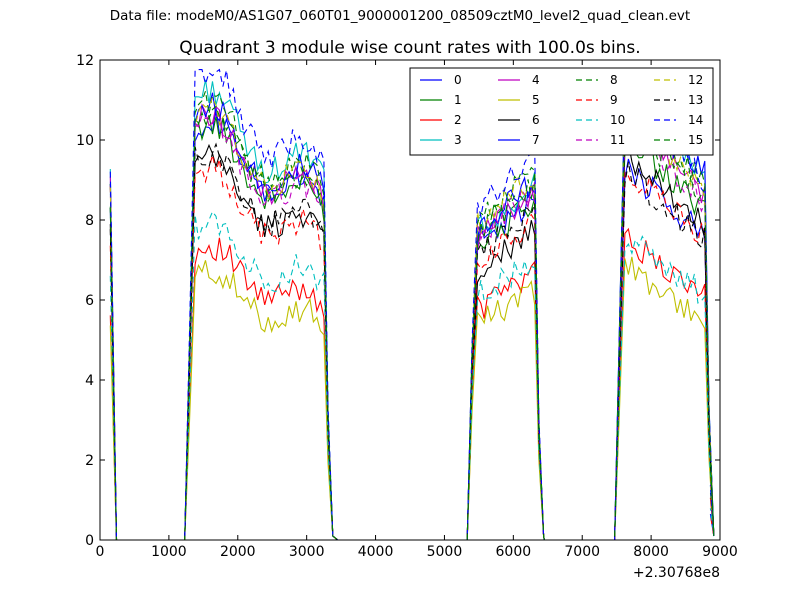  What do you see at coordinates (458, 120) in the screenshot?
I see `legend-label-2: 2` at bounding box center [458, 120].